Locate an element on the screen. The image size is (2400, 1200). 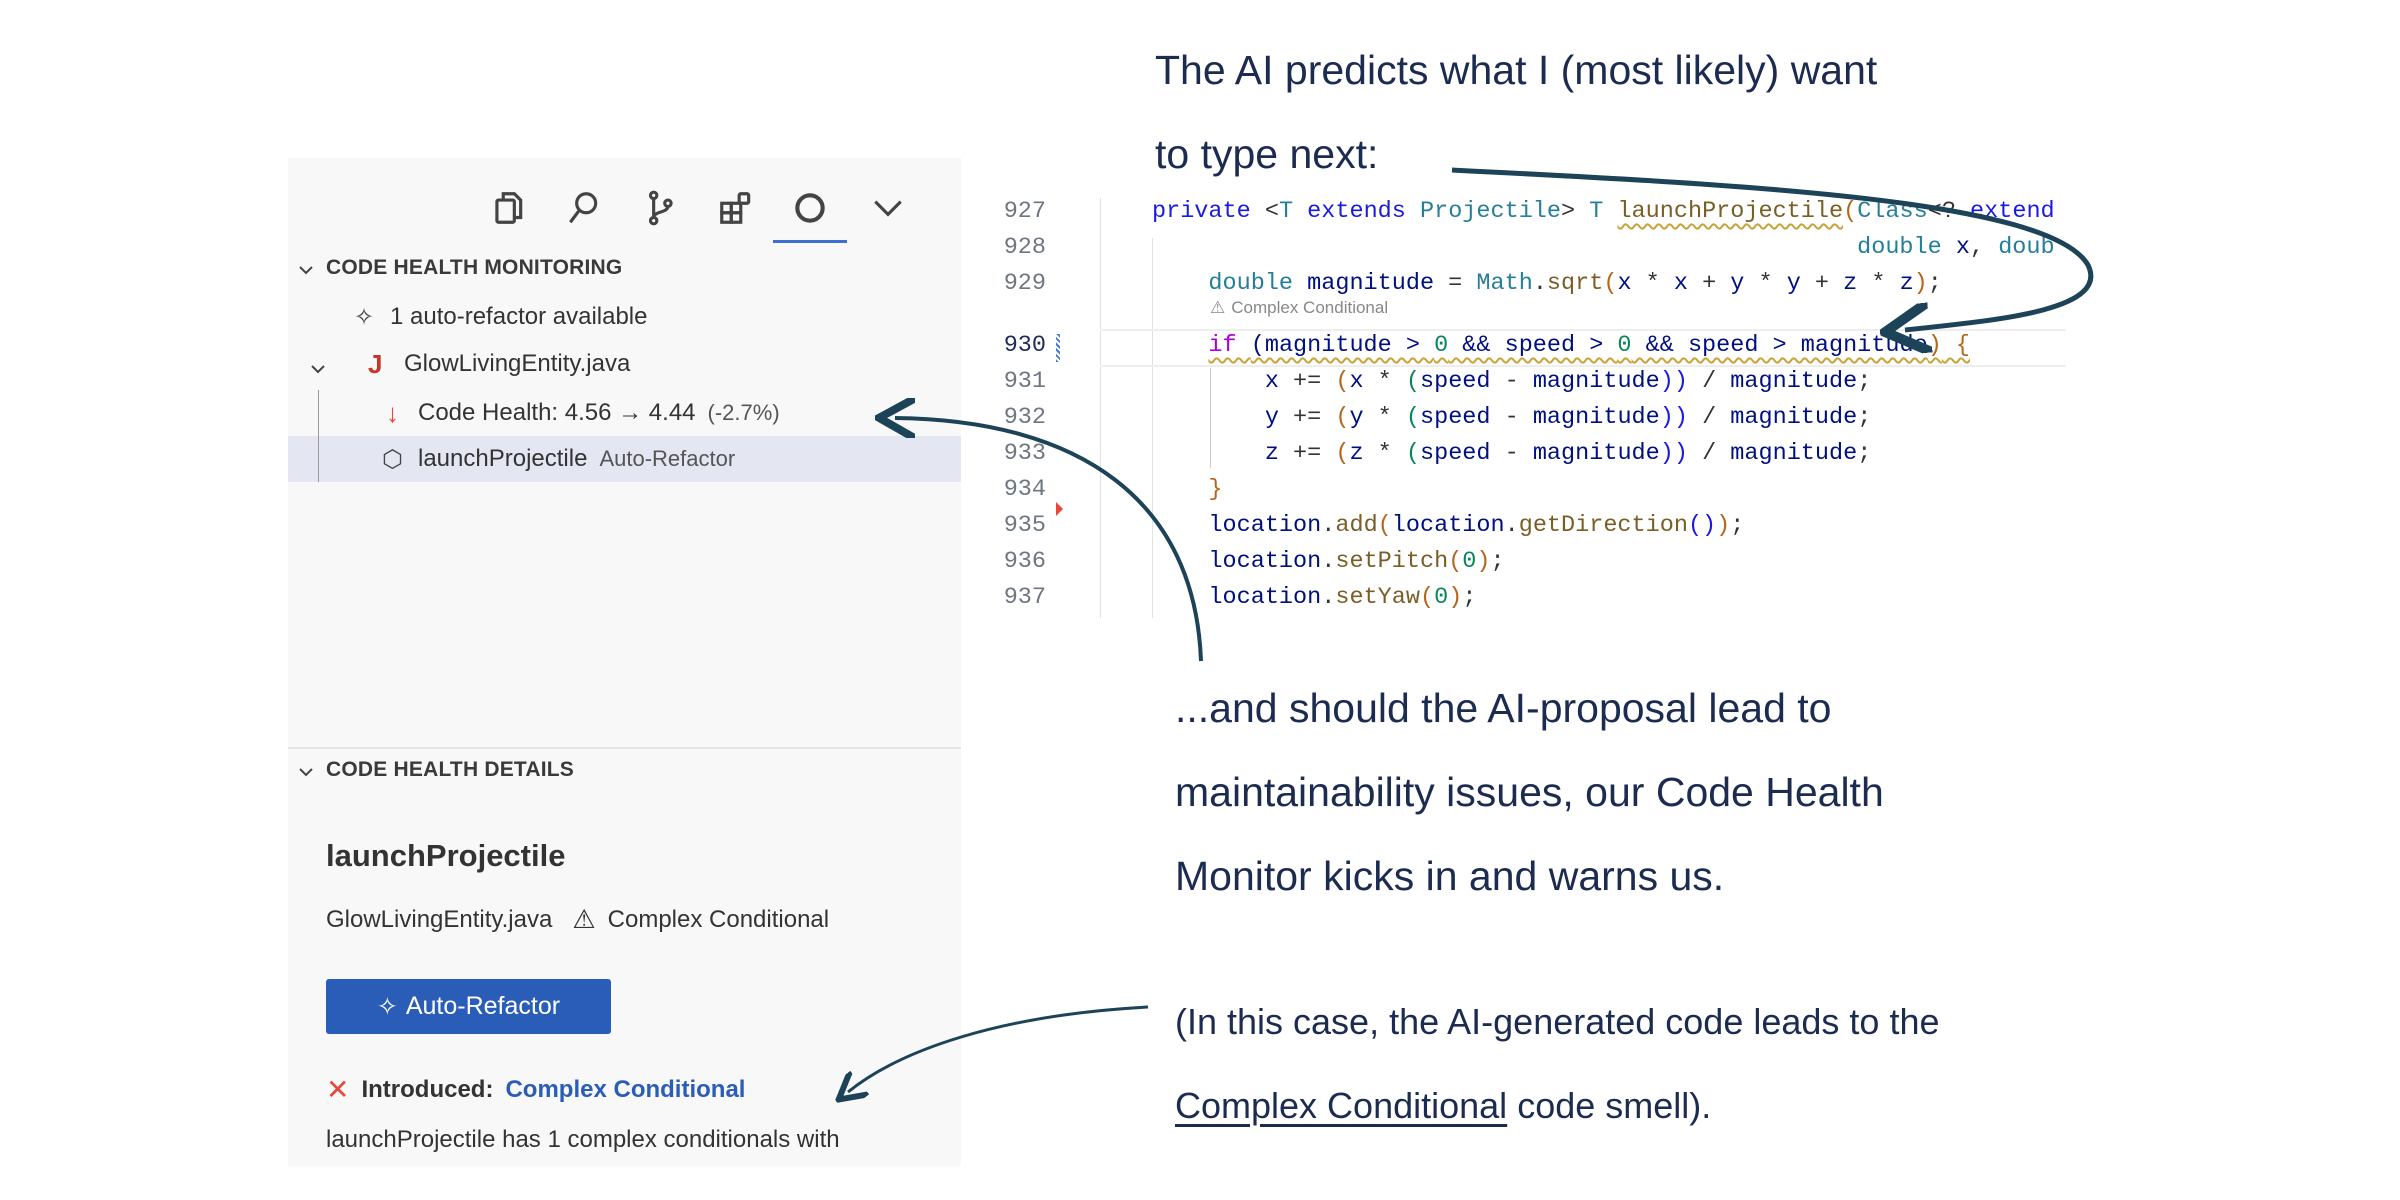
line-number: 935 is located at coordinates (1024, 525).